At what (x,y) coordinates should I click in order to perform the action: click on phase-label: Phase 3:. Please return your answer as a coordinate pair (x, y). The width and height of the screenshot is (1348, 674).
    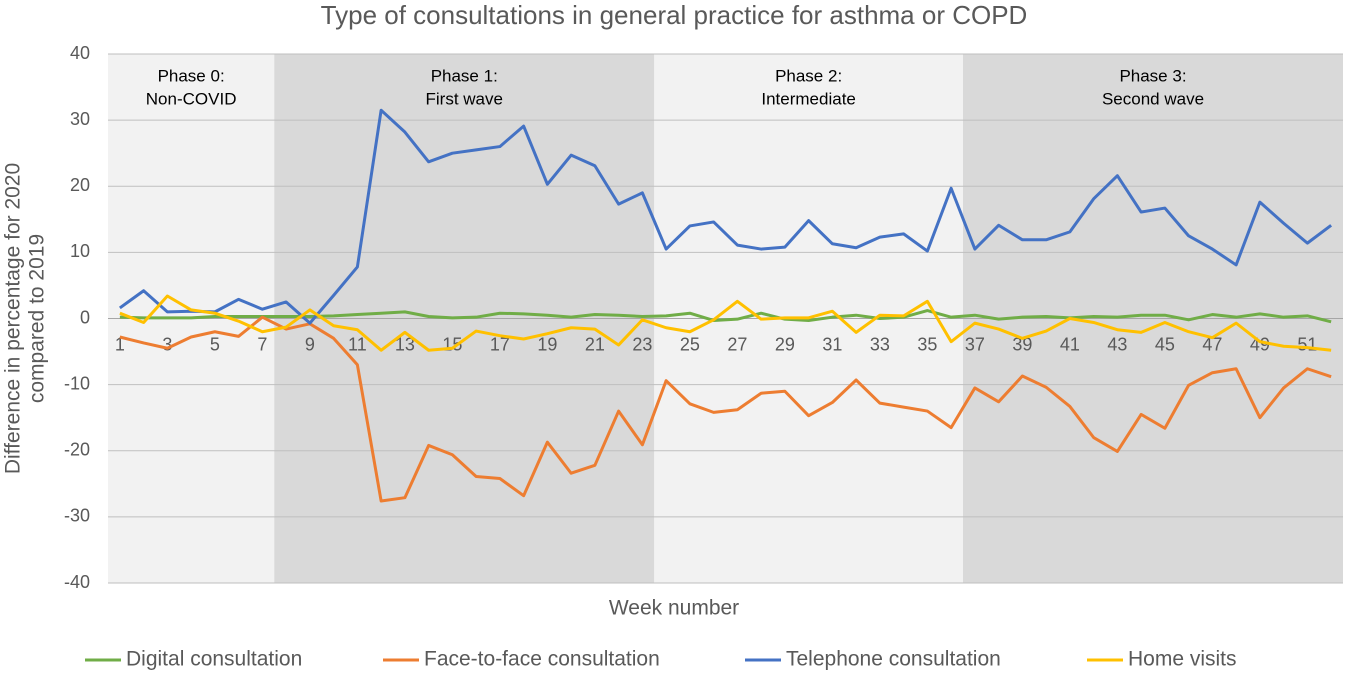
    Looking at the image, I should click on (1152, 75).